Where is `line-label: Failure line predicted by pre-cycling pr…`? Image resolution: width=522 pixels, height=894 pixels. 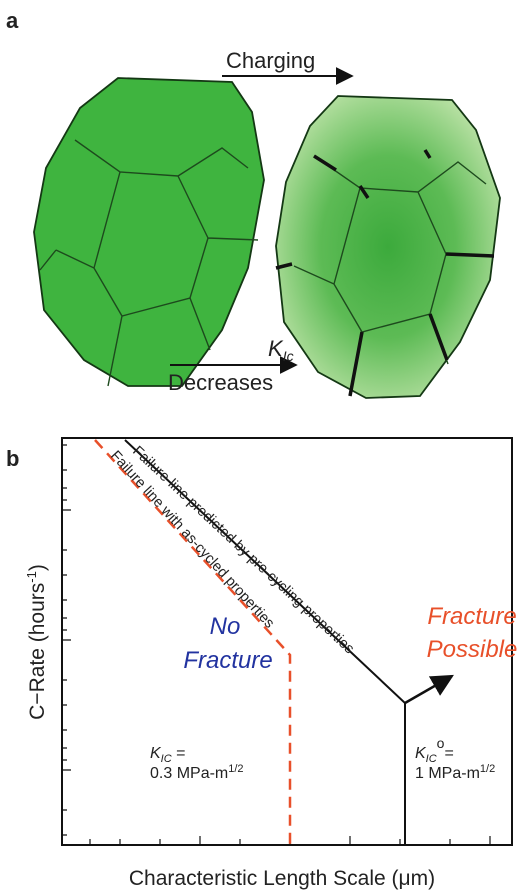
line-label: Failure line predicted by pre-cycling pr… is located at coordinates (243, 550).